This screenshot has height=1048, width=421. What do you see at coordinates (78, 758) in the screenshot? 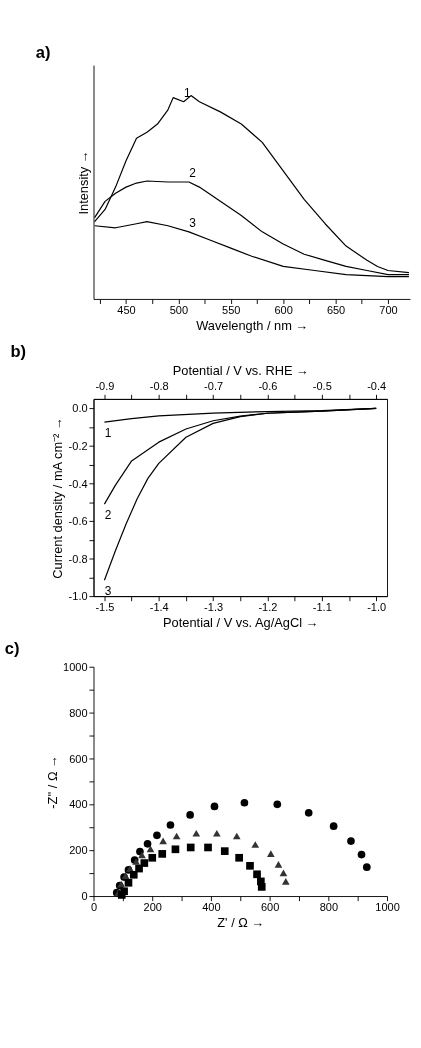
I see `y-tick-label: 600` at bounding box center [78, 758].